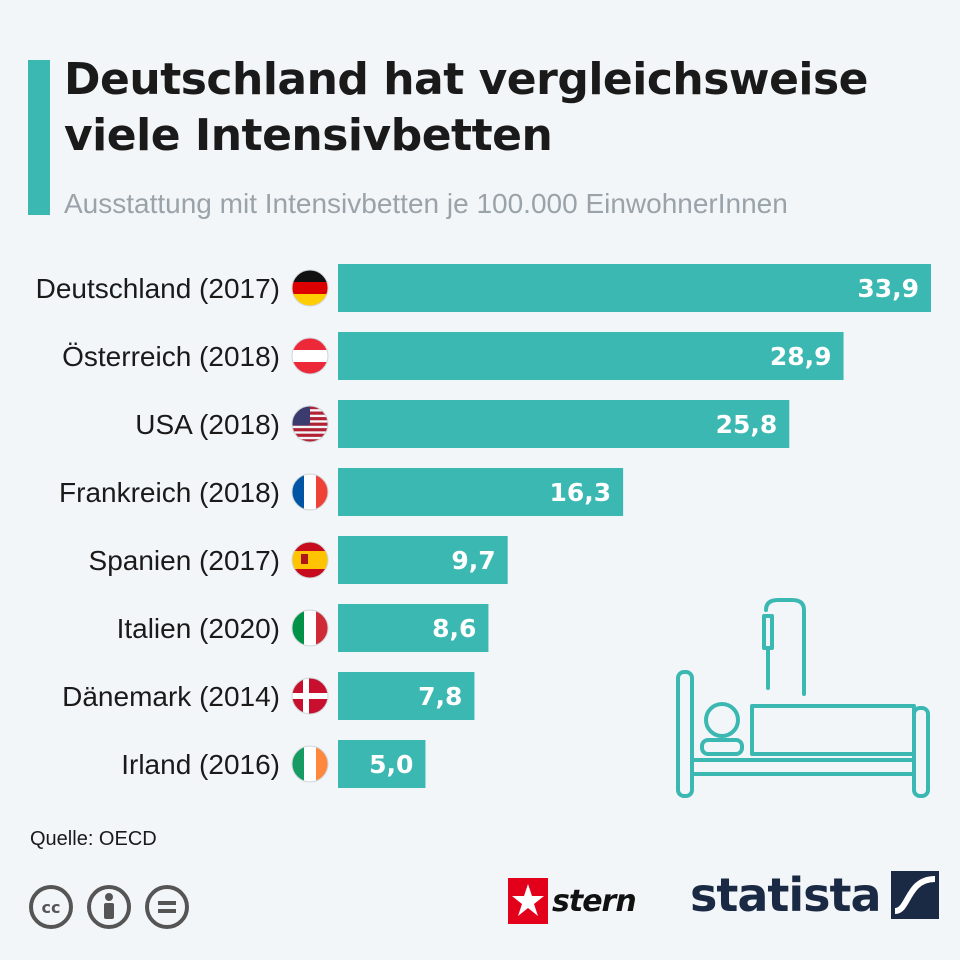 This screenshot has height=960, width=960. I want to click on category-label: Österreich (2018), so click(171, 356).